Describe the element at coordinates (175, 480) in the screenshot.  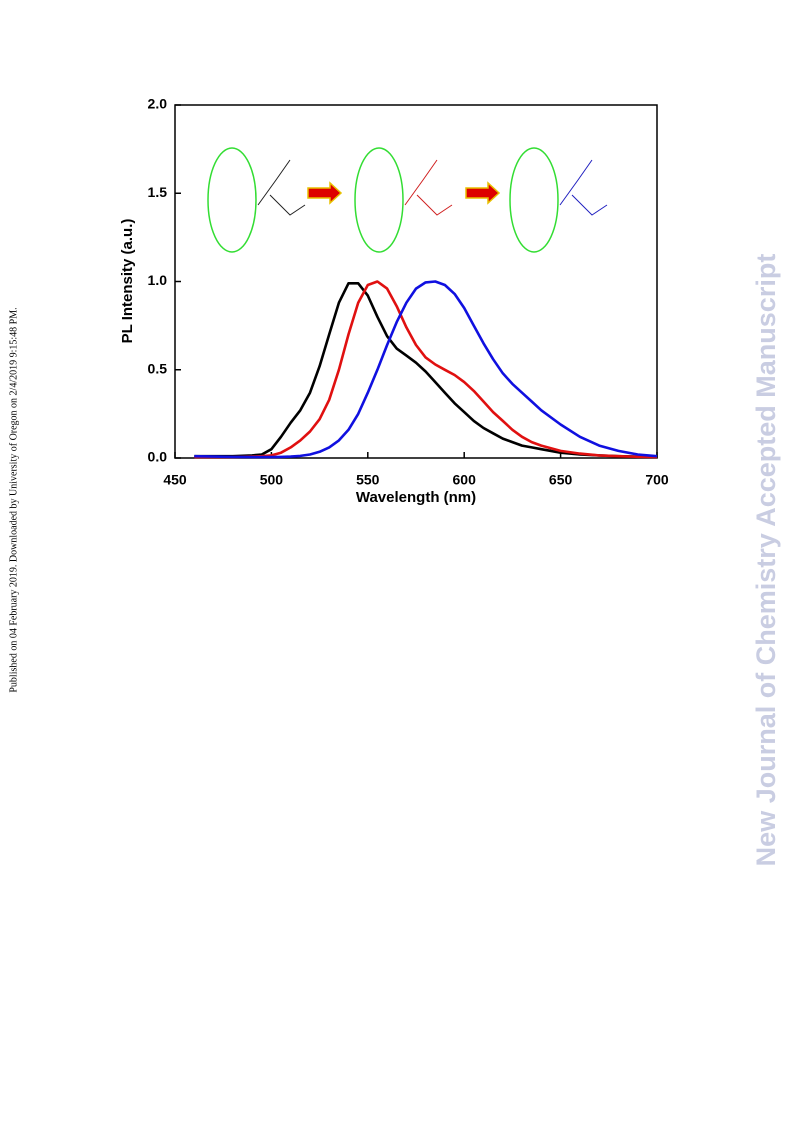
I see `x-tick-label: 450` at that location.